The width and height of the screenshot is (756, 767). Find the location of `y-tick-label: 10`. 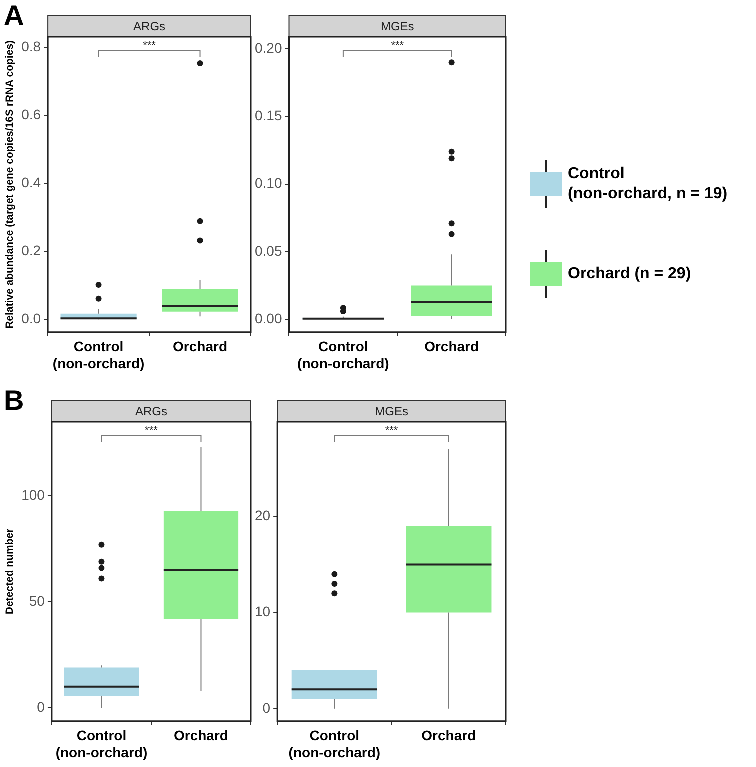

y-tick-label: 10 is located at coordinates (262, 612).